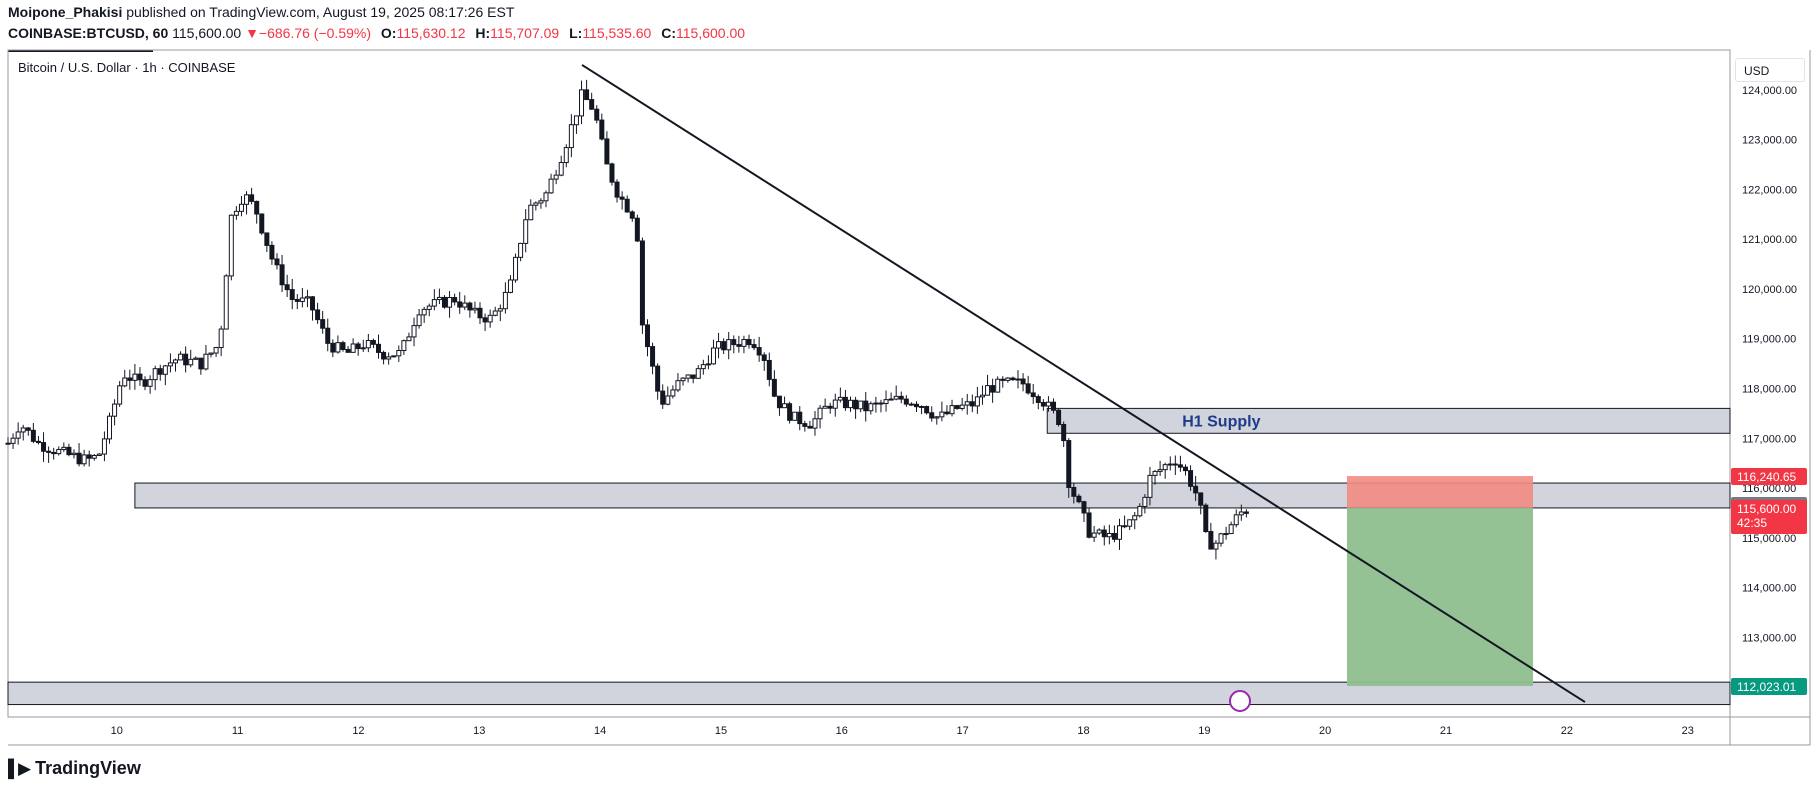  I want to click on high-value: 115,707.09, so click(525, 33).